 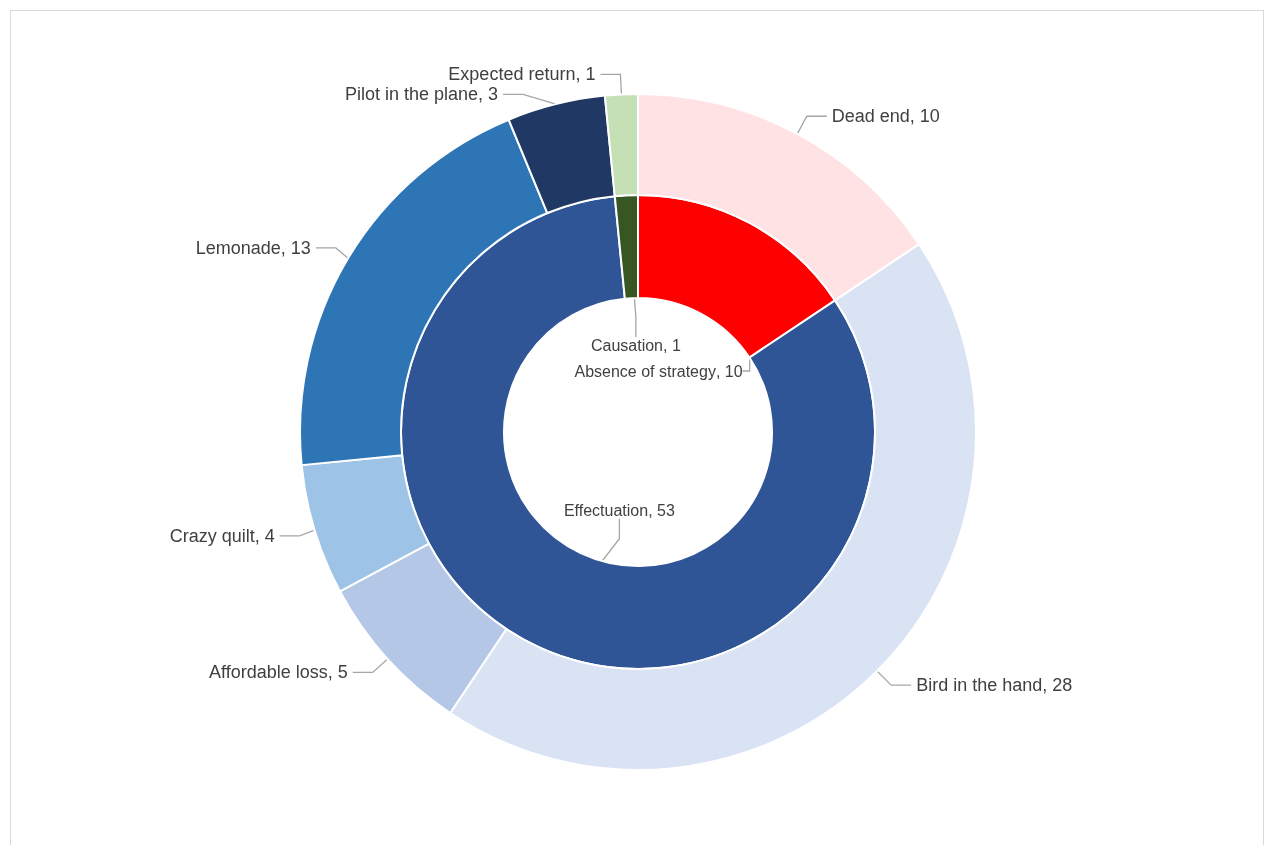 What do you see at coordinates (512, 74) in the screenshot?
I see `slice-label: Expected return` at bounding box center [512, 74].